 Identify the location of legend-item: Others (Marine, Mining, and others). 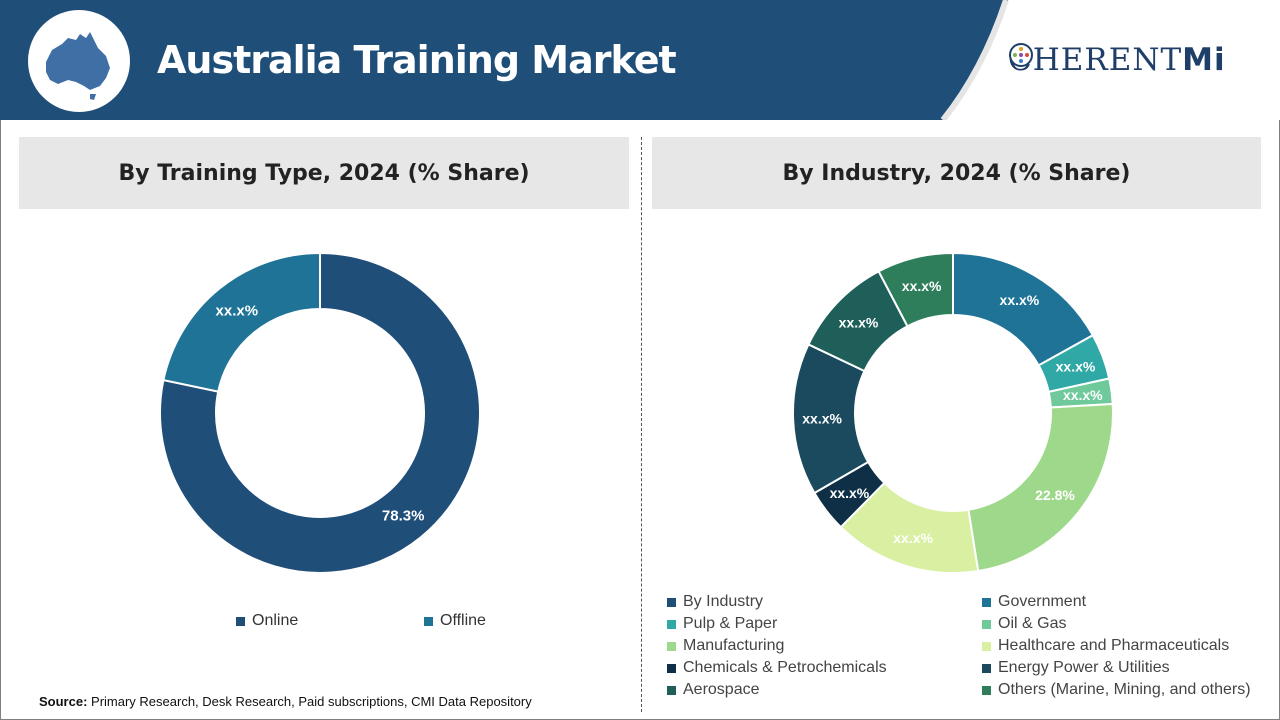
(1131, 690).